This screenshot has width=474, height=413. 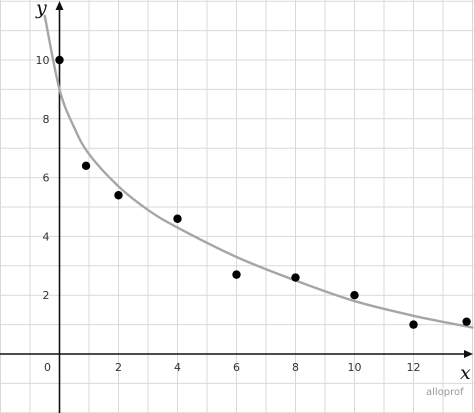 I want to click on x-tick-label: 2, so click(x=118, y=367).